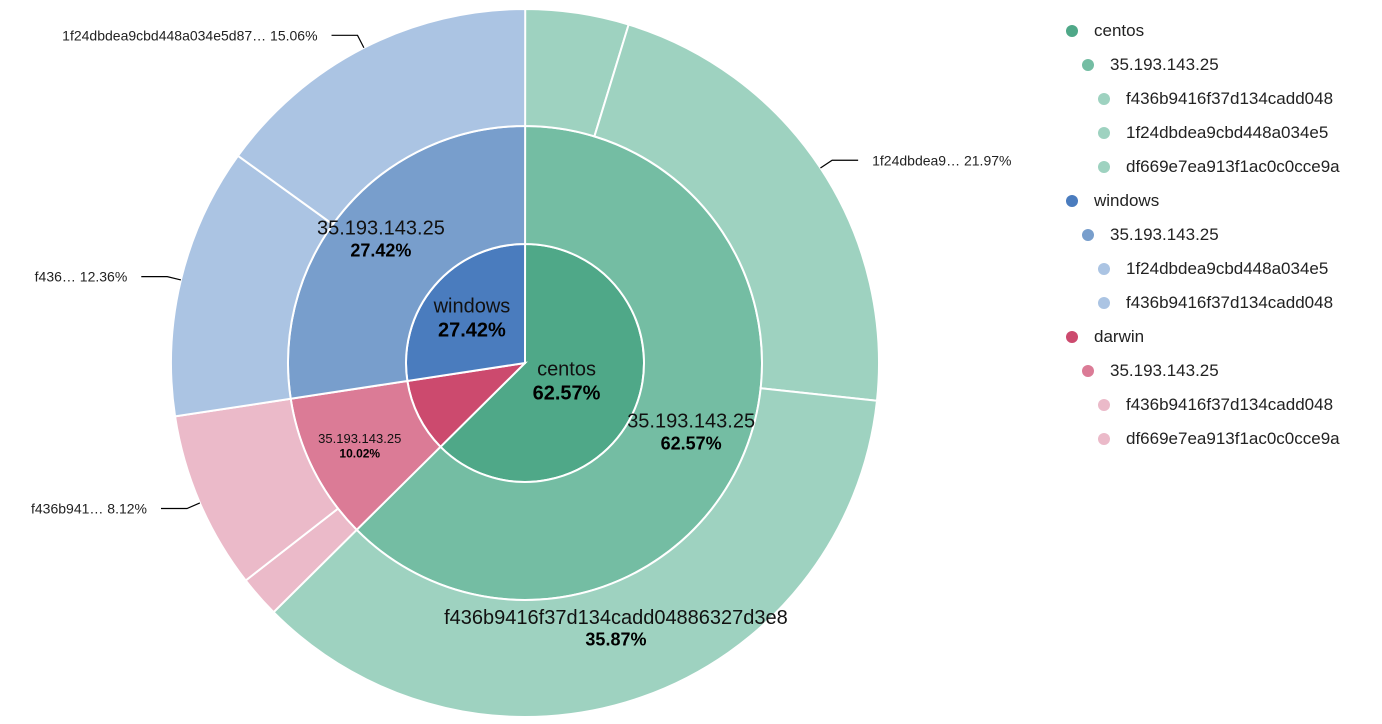  I want to click on label-darwin-mid-percent: 10.02%, so click(359, 454).